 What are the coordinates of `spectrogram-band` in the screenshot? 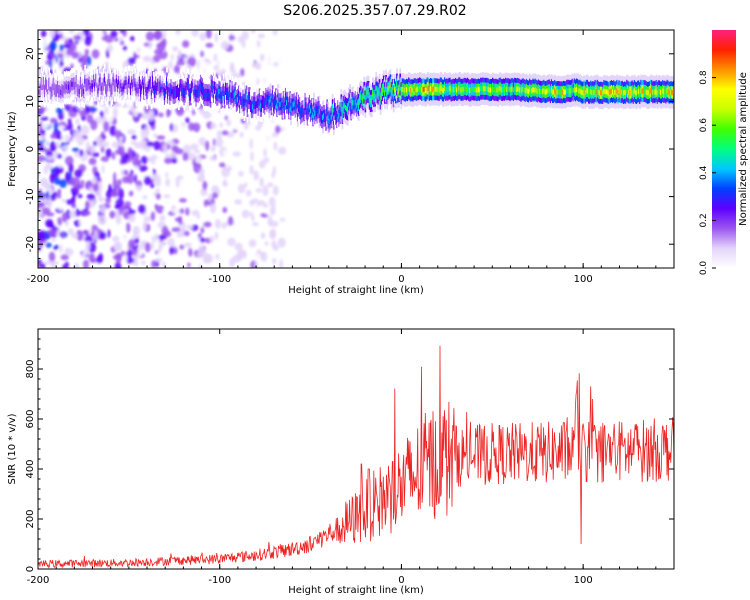 It's located at (356, 100).